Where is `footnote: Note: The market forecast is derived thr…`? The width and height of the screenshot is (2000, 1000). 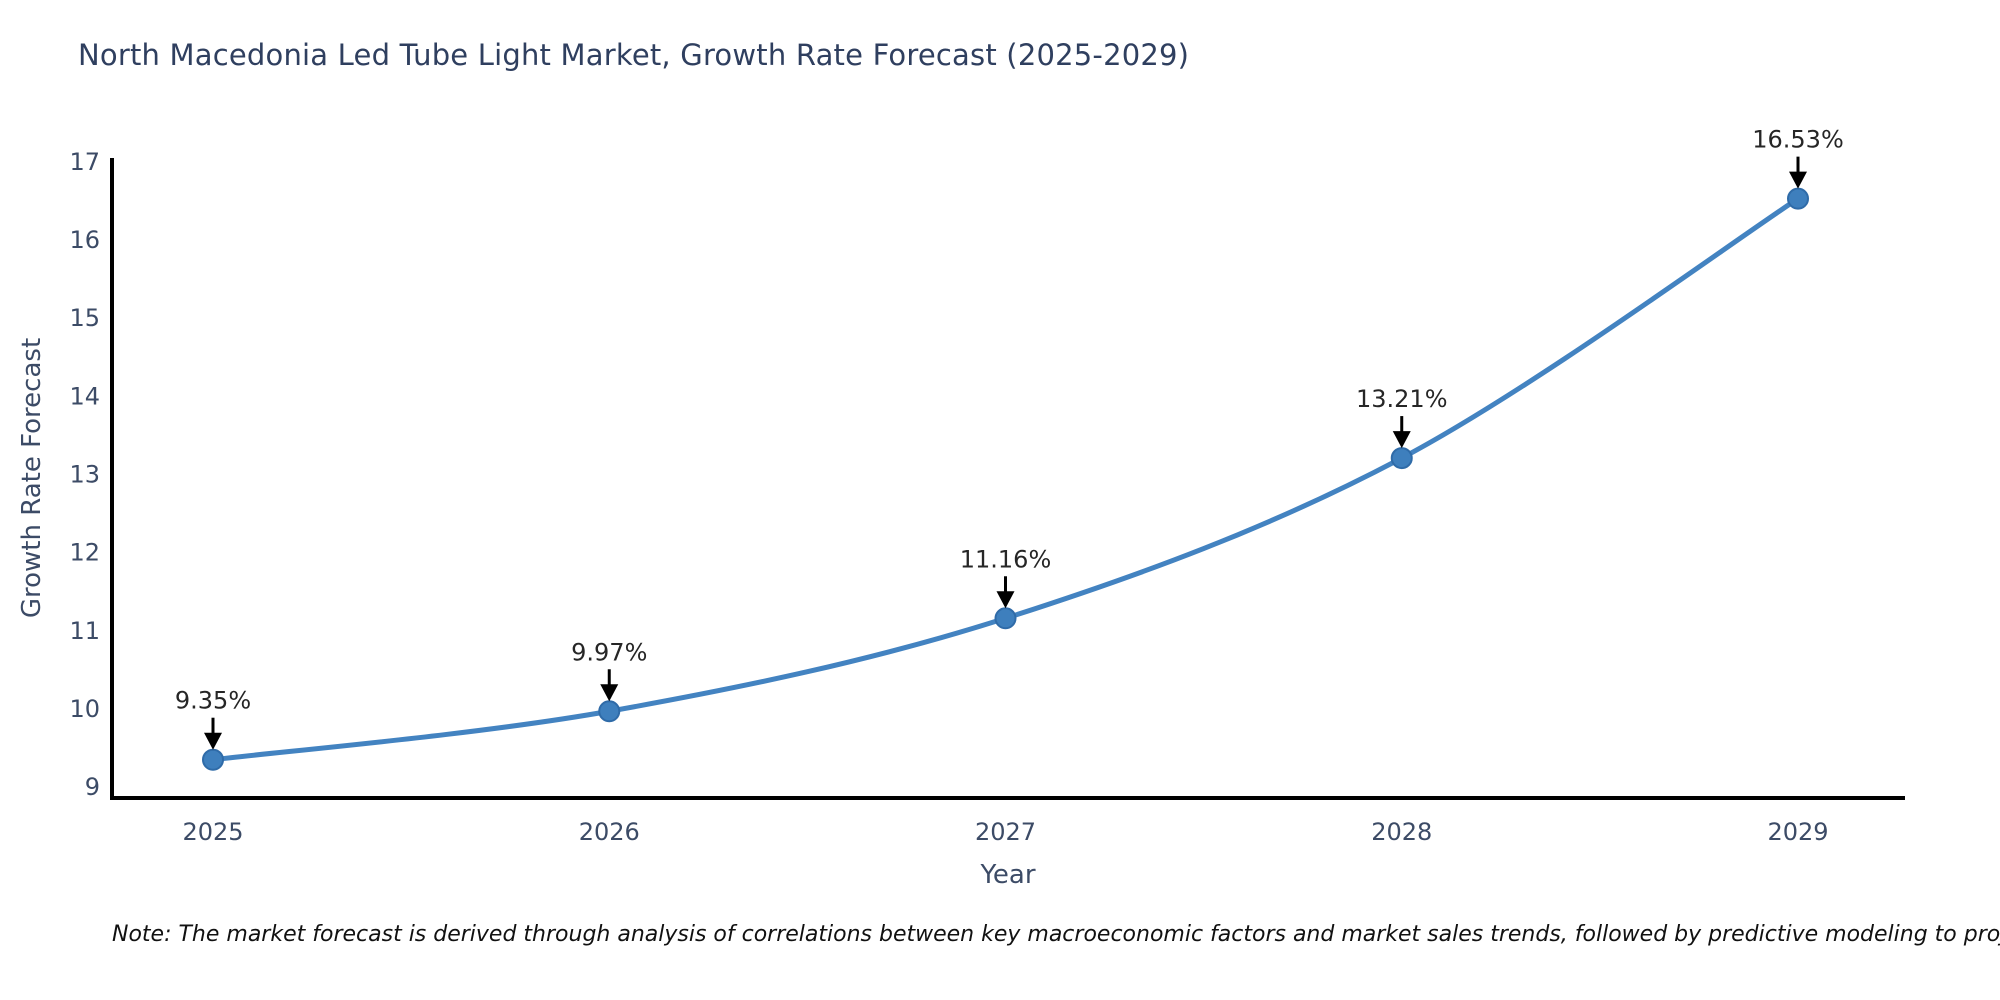
footnote: Note: The market forecast is derived thr… is located at coordinates (1056, 934).